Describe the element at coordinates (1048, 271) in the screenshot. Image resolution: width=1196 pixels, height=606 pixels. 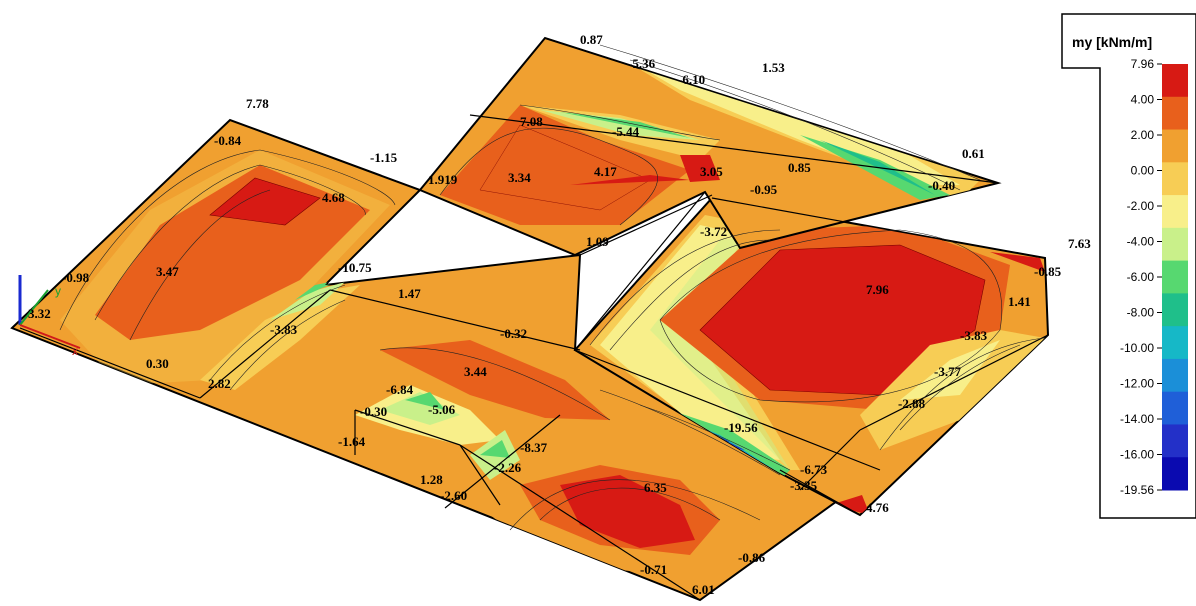
I see `value-label: -0.85` at that location.